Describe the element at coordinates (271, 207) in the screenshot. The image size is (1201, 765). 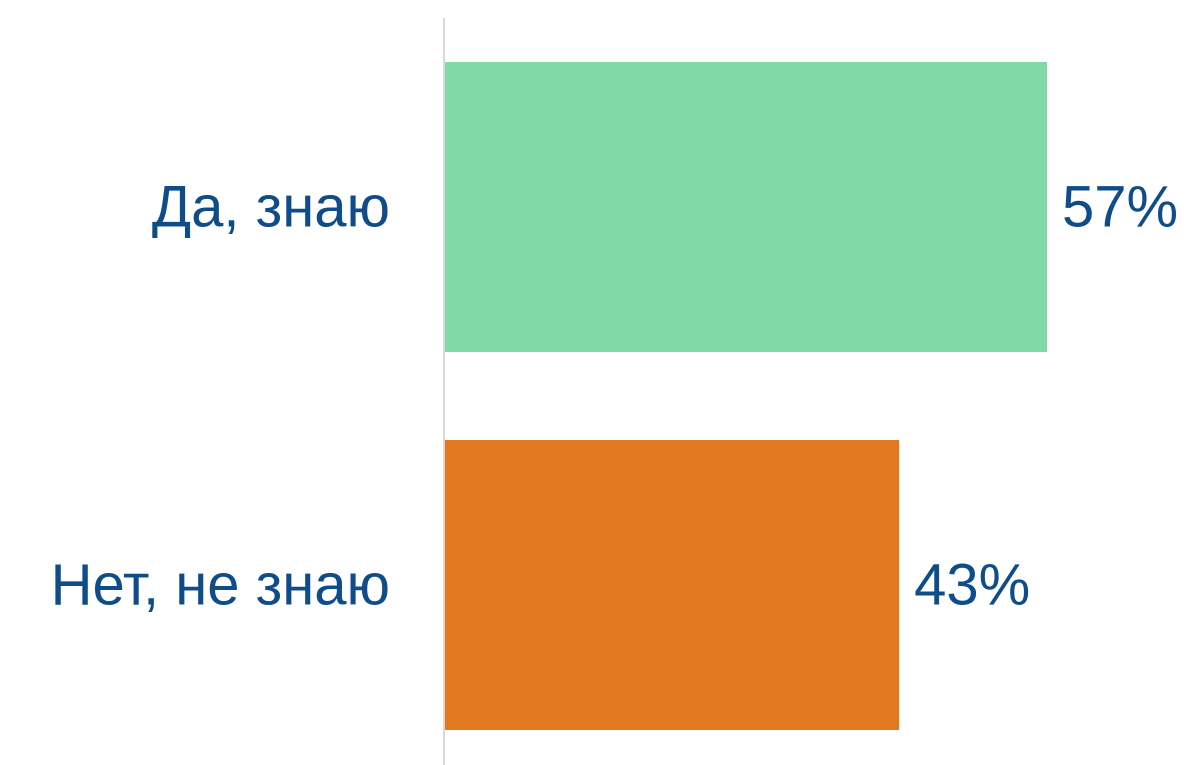
I see `category-label: Да, знаю` at that location.